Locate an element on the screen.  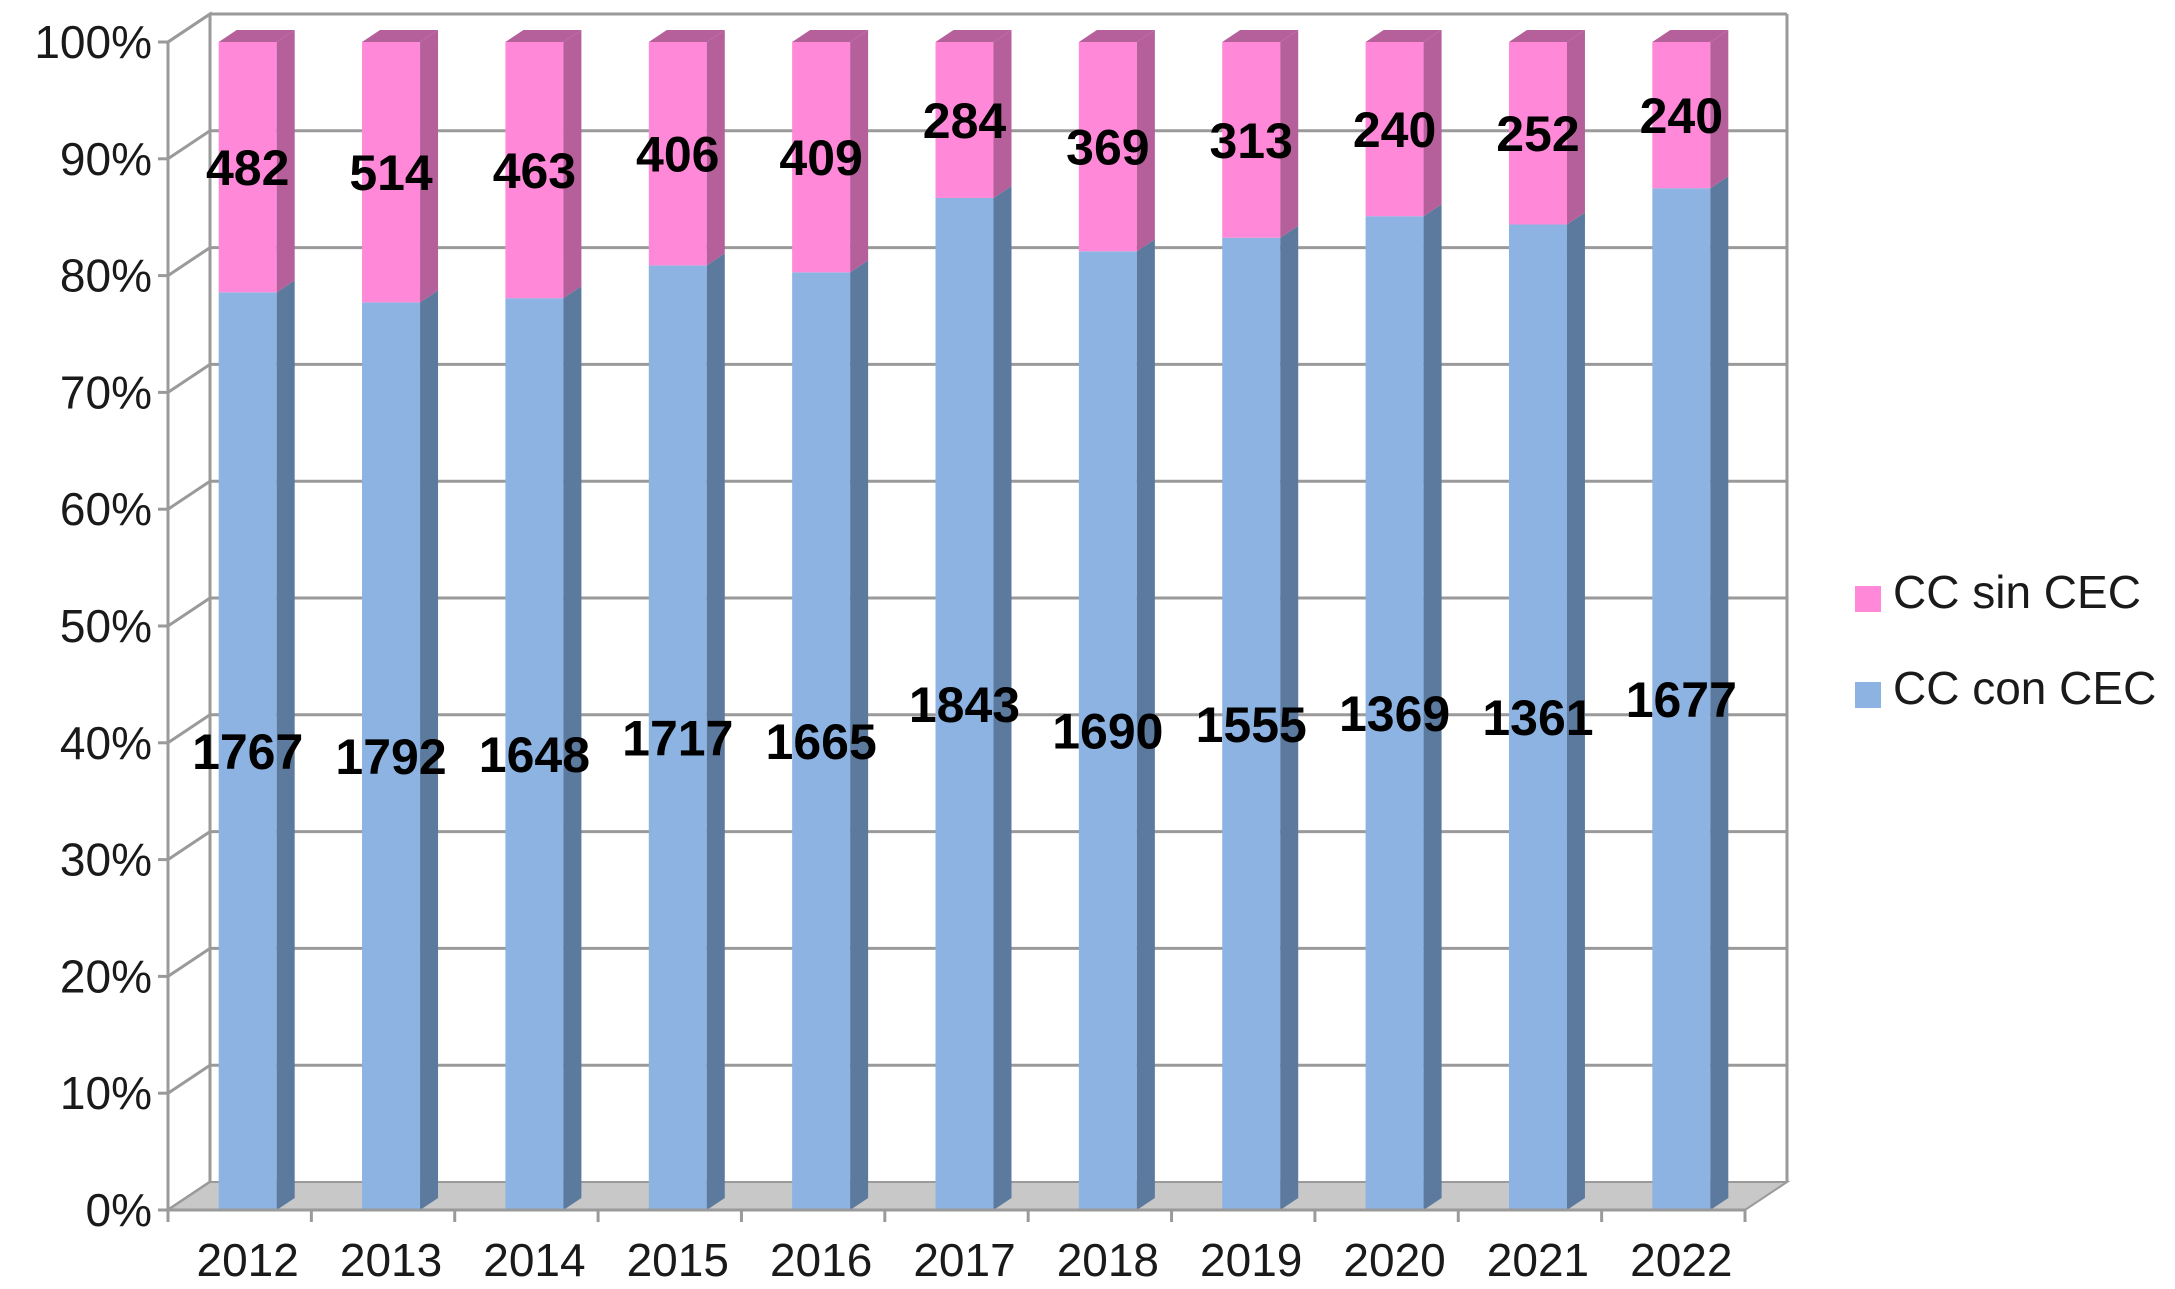
legend-label: CC con CEC is located at coordinates (2024, 688).